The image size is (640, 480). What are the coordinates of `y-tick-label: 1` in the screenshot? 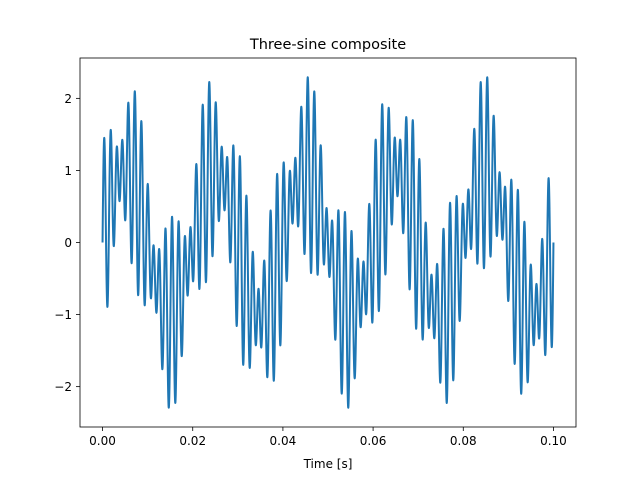 It's located at (68, 171).